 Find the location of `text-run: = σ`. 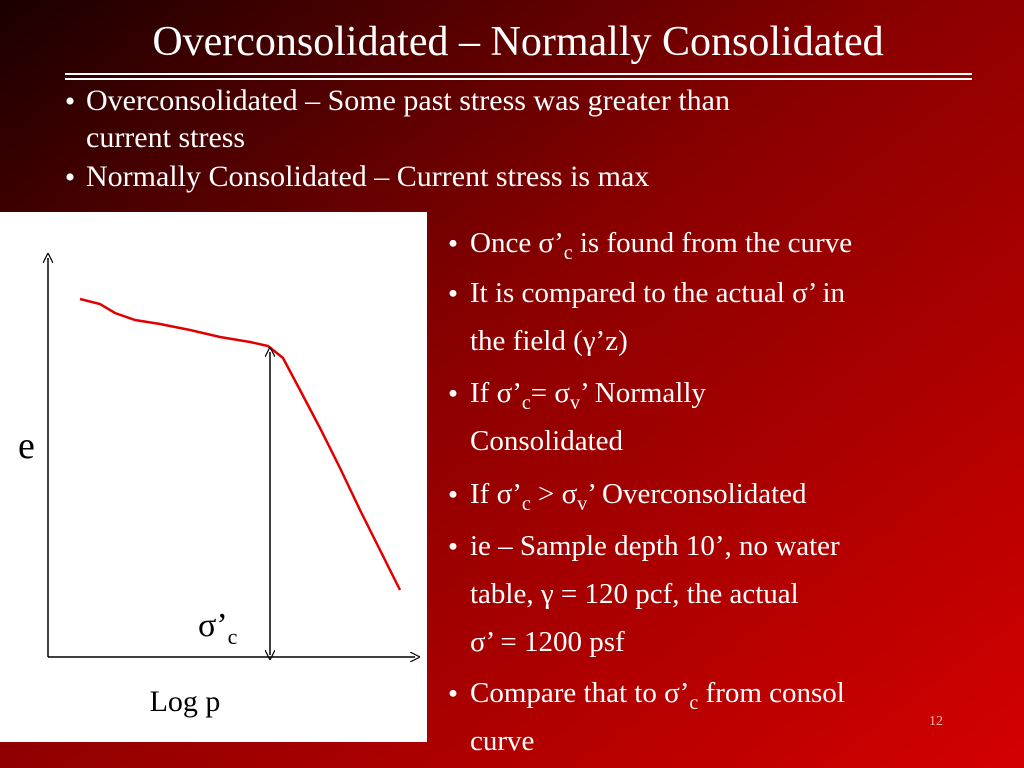

text-run: = σ is located at coordinates (551, 393).